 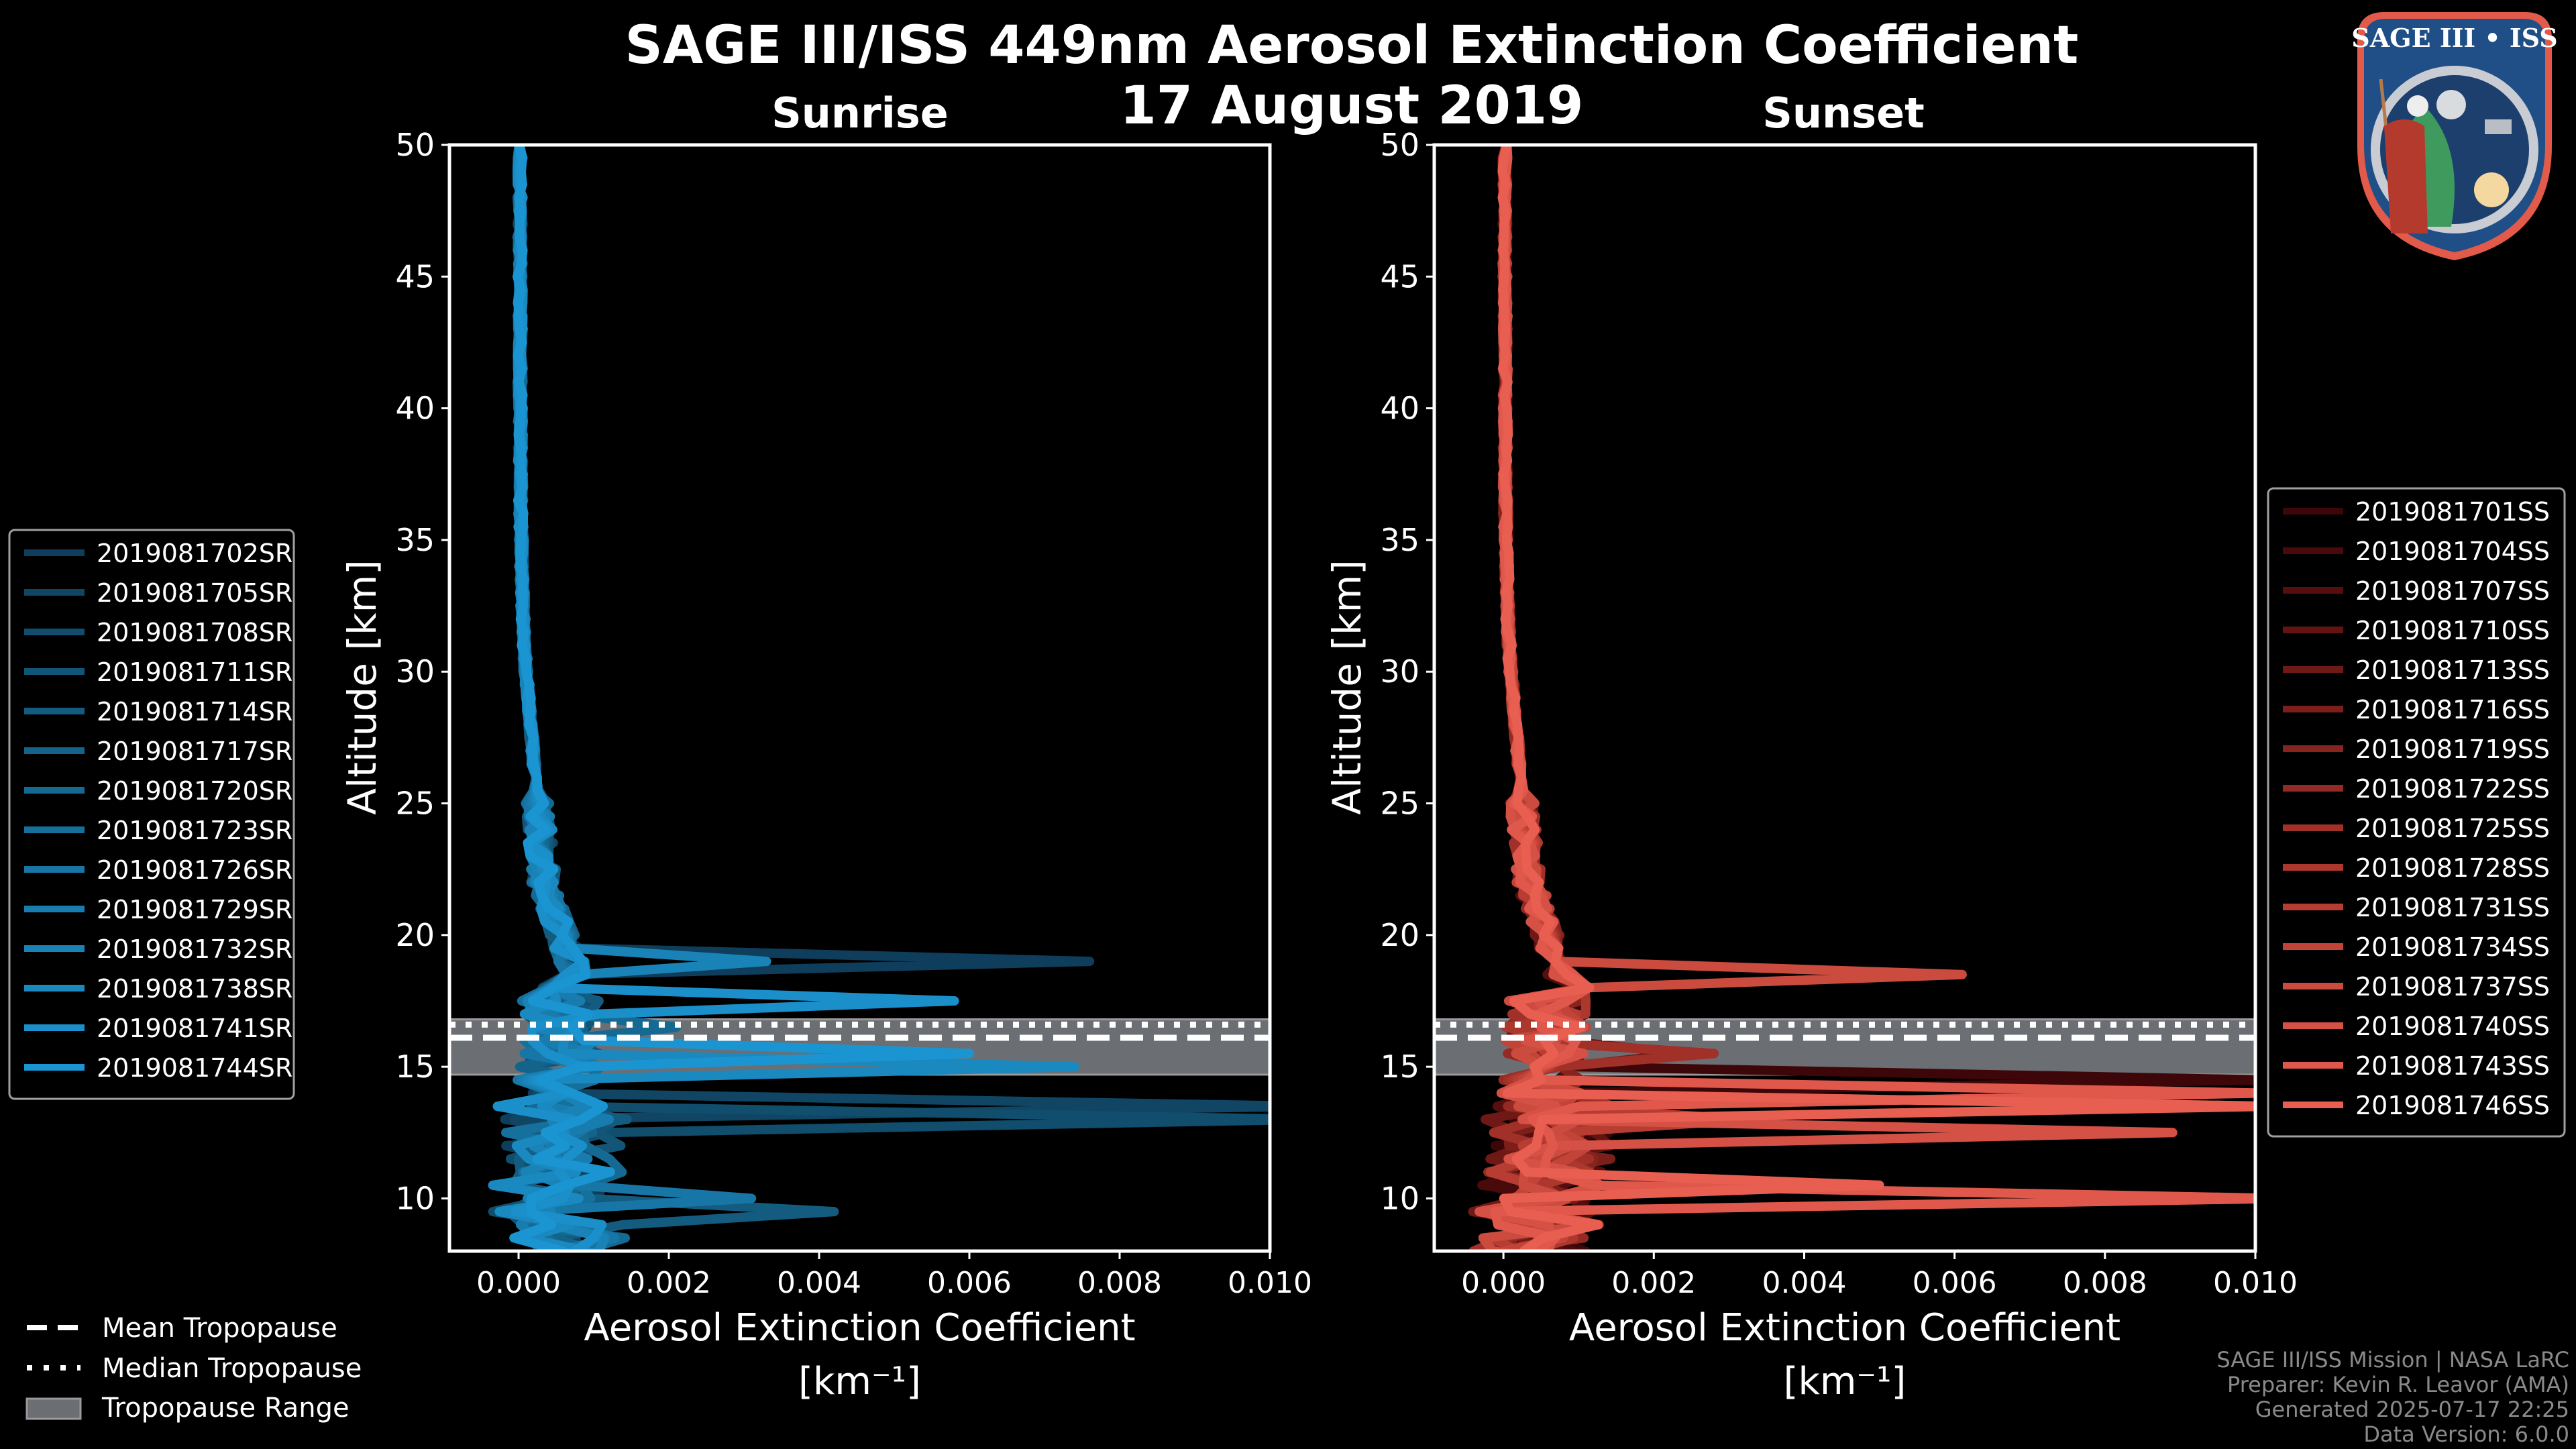 I want to click on logo-title: SAGE III • ISS, so click(x=2454, y=38).